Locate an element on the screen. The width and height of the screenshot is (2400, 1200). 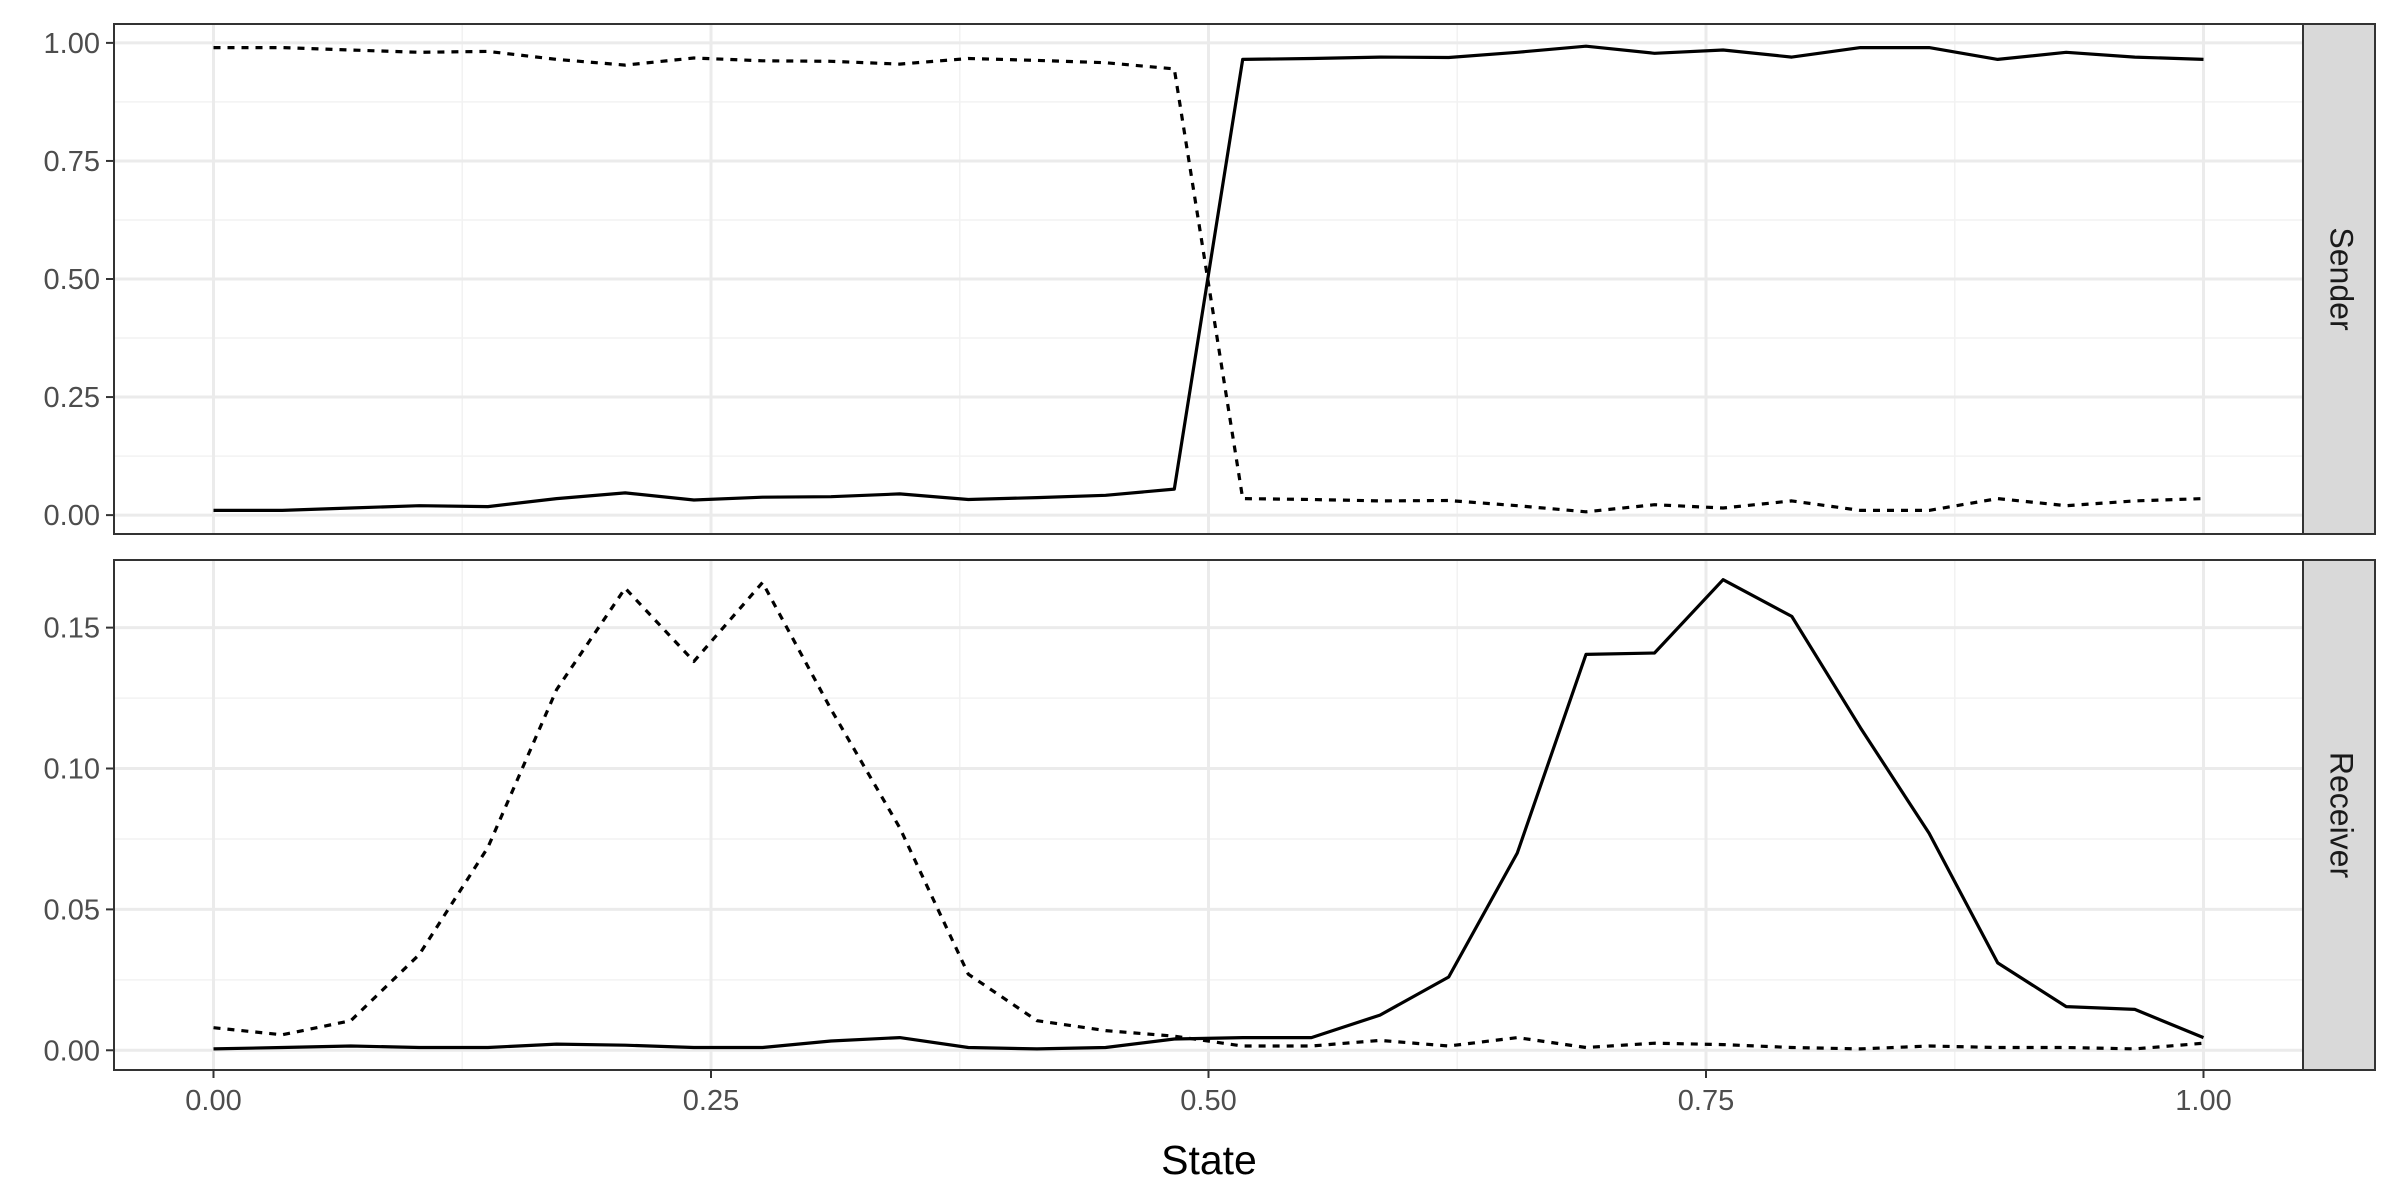
x-tick-label: 1.00 is located at coordinates (2203, 1101).